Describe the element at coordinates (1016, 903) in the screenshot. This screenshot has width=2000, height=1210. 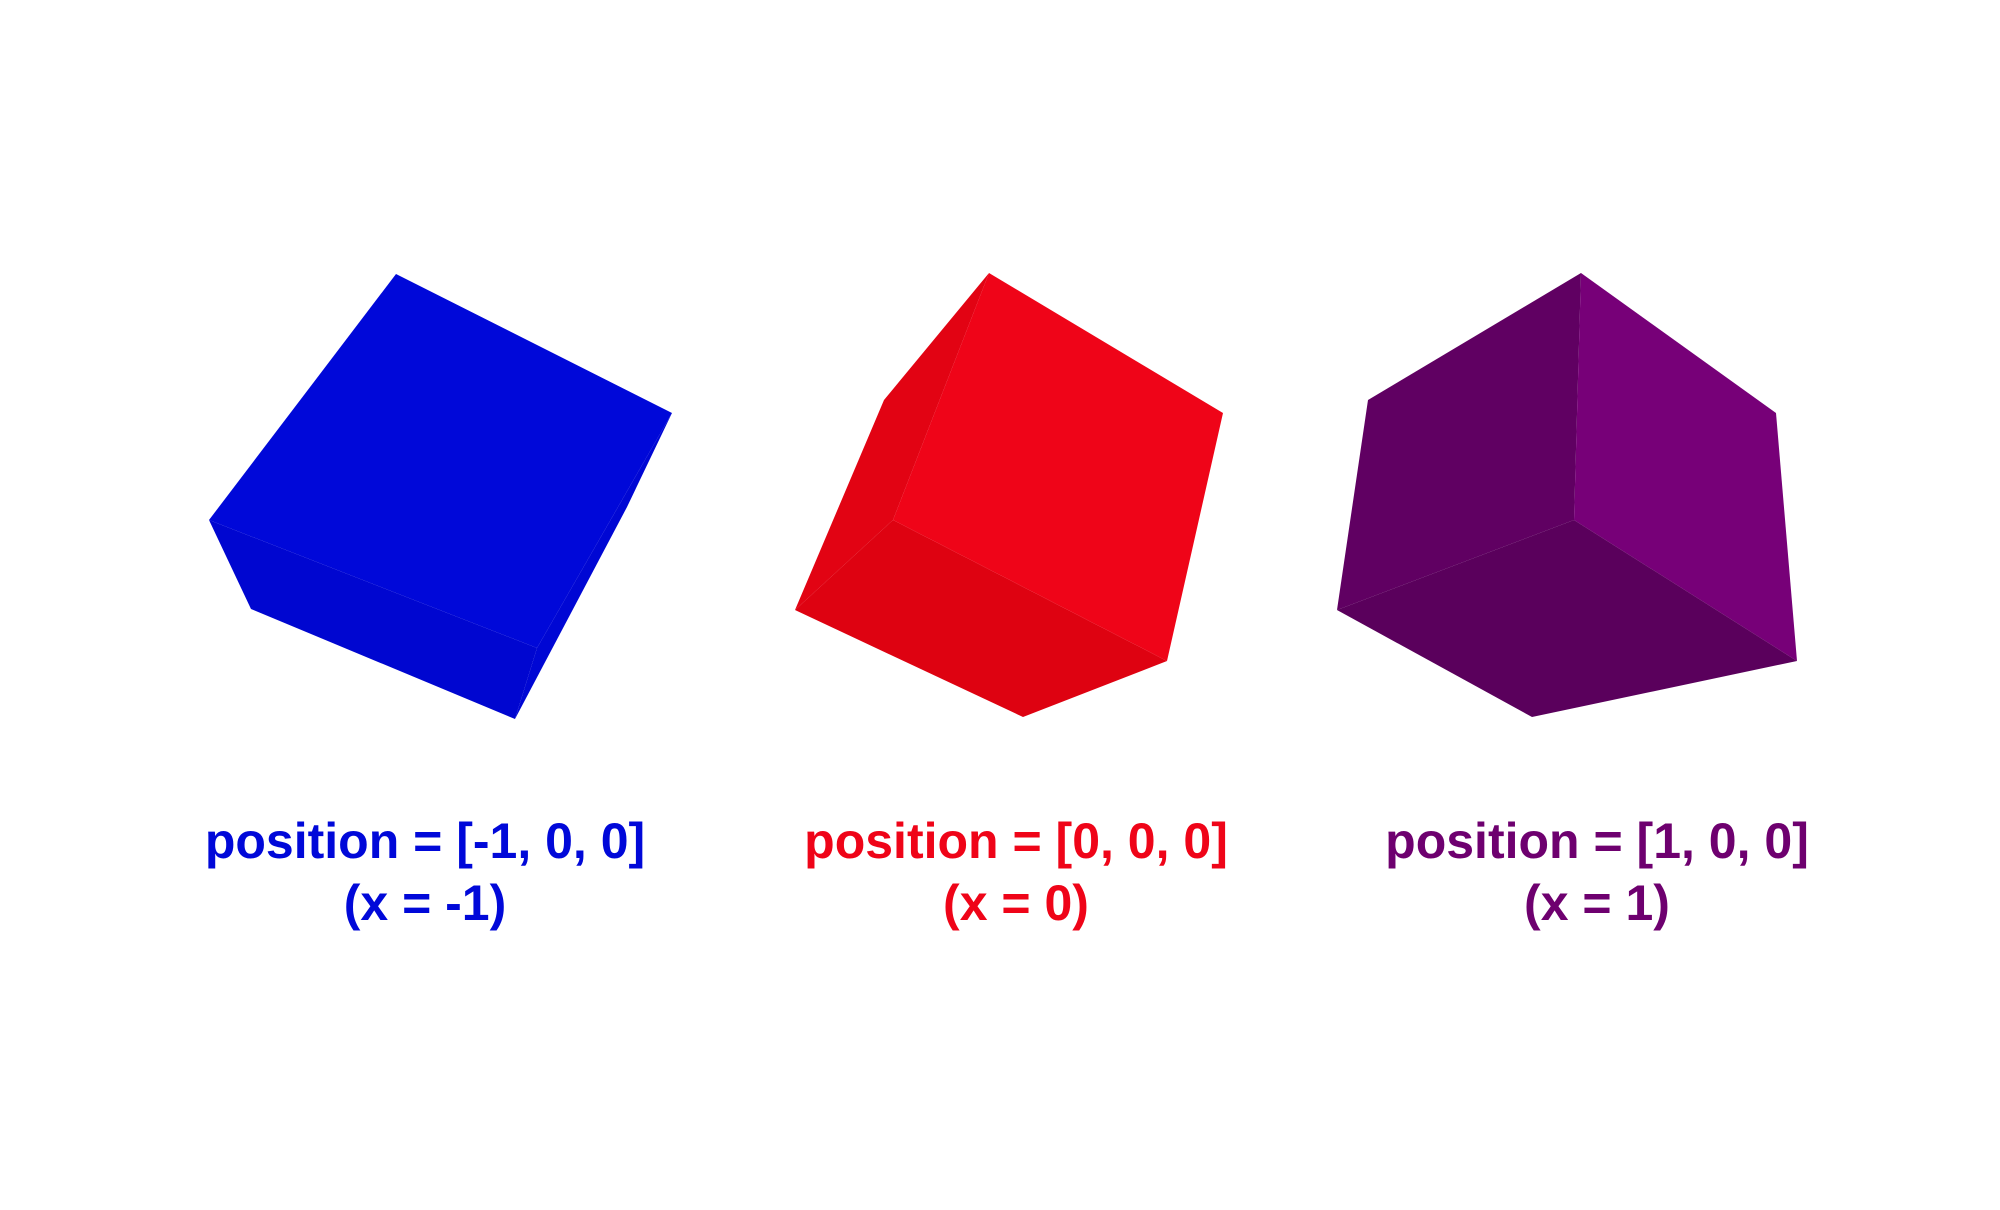
I see `caption-center-x: (x = 0)` at that location.